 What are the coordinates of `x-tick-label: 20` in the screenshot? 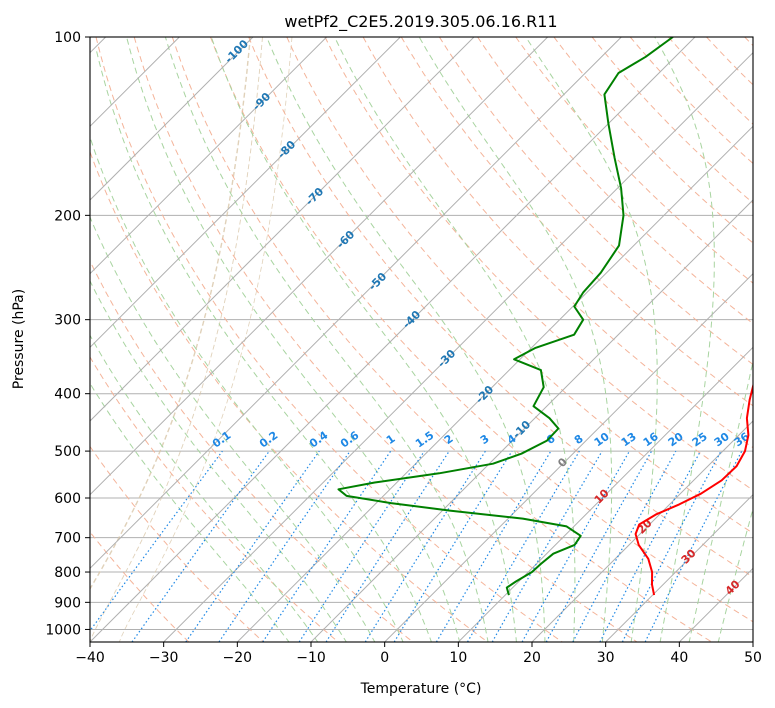 It's located at (532, 658).